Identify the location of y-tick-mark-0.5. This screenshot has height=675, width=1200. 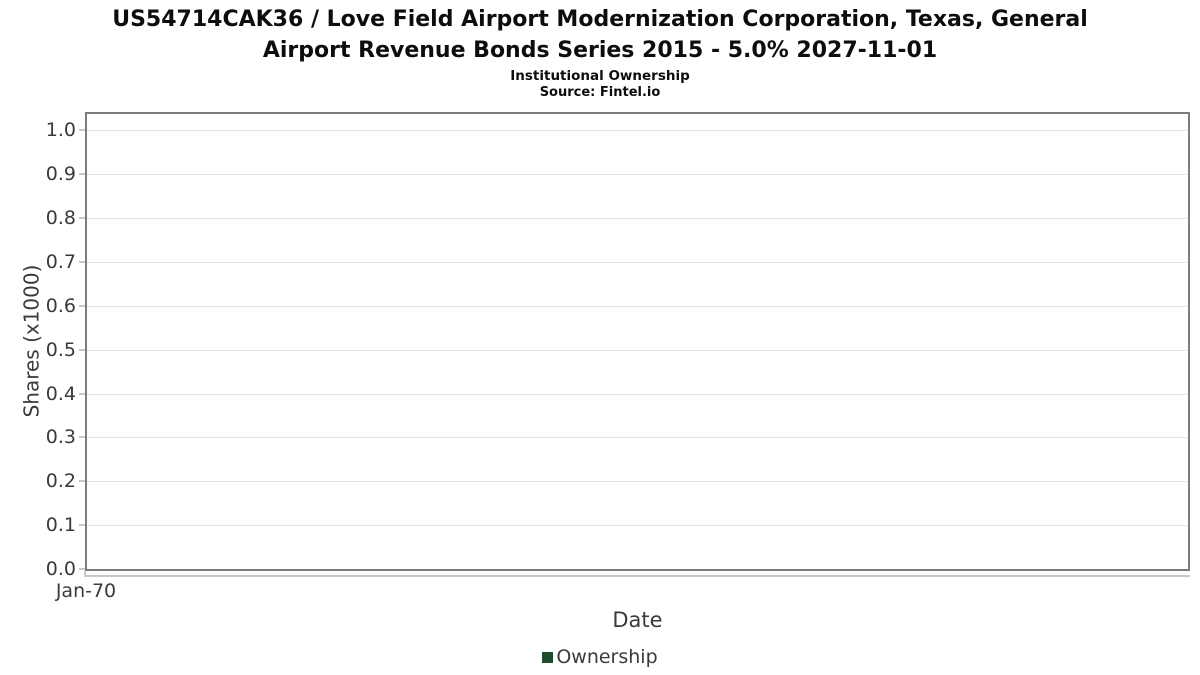
(82, 349).